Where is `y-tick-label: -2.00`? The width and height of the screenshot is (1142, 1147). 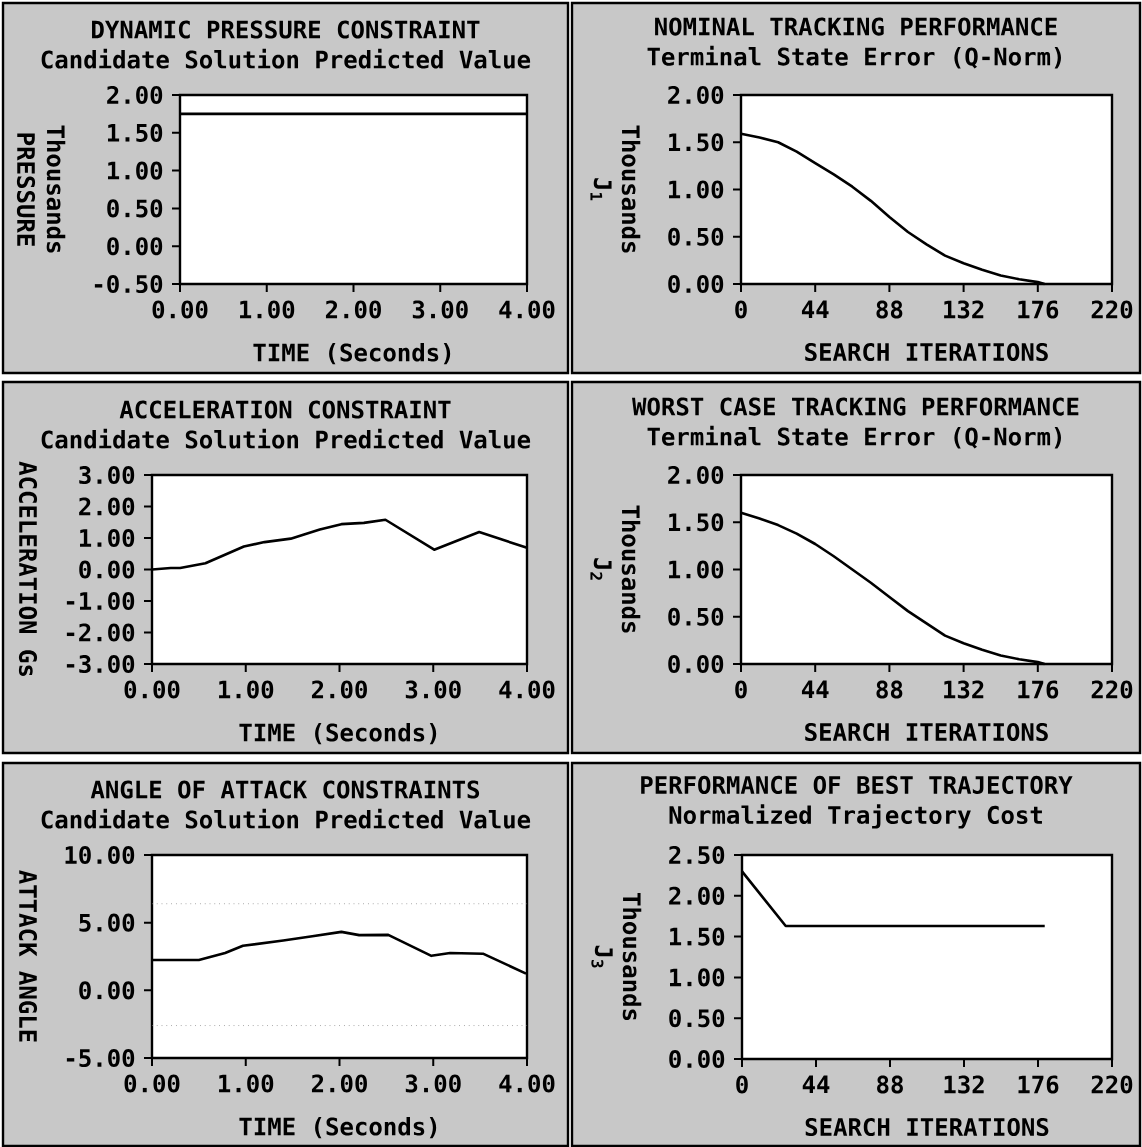
y-tick-label: -2.00 is located at coordinates (100, 632).